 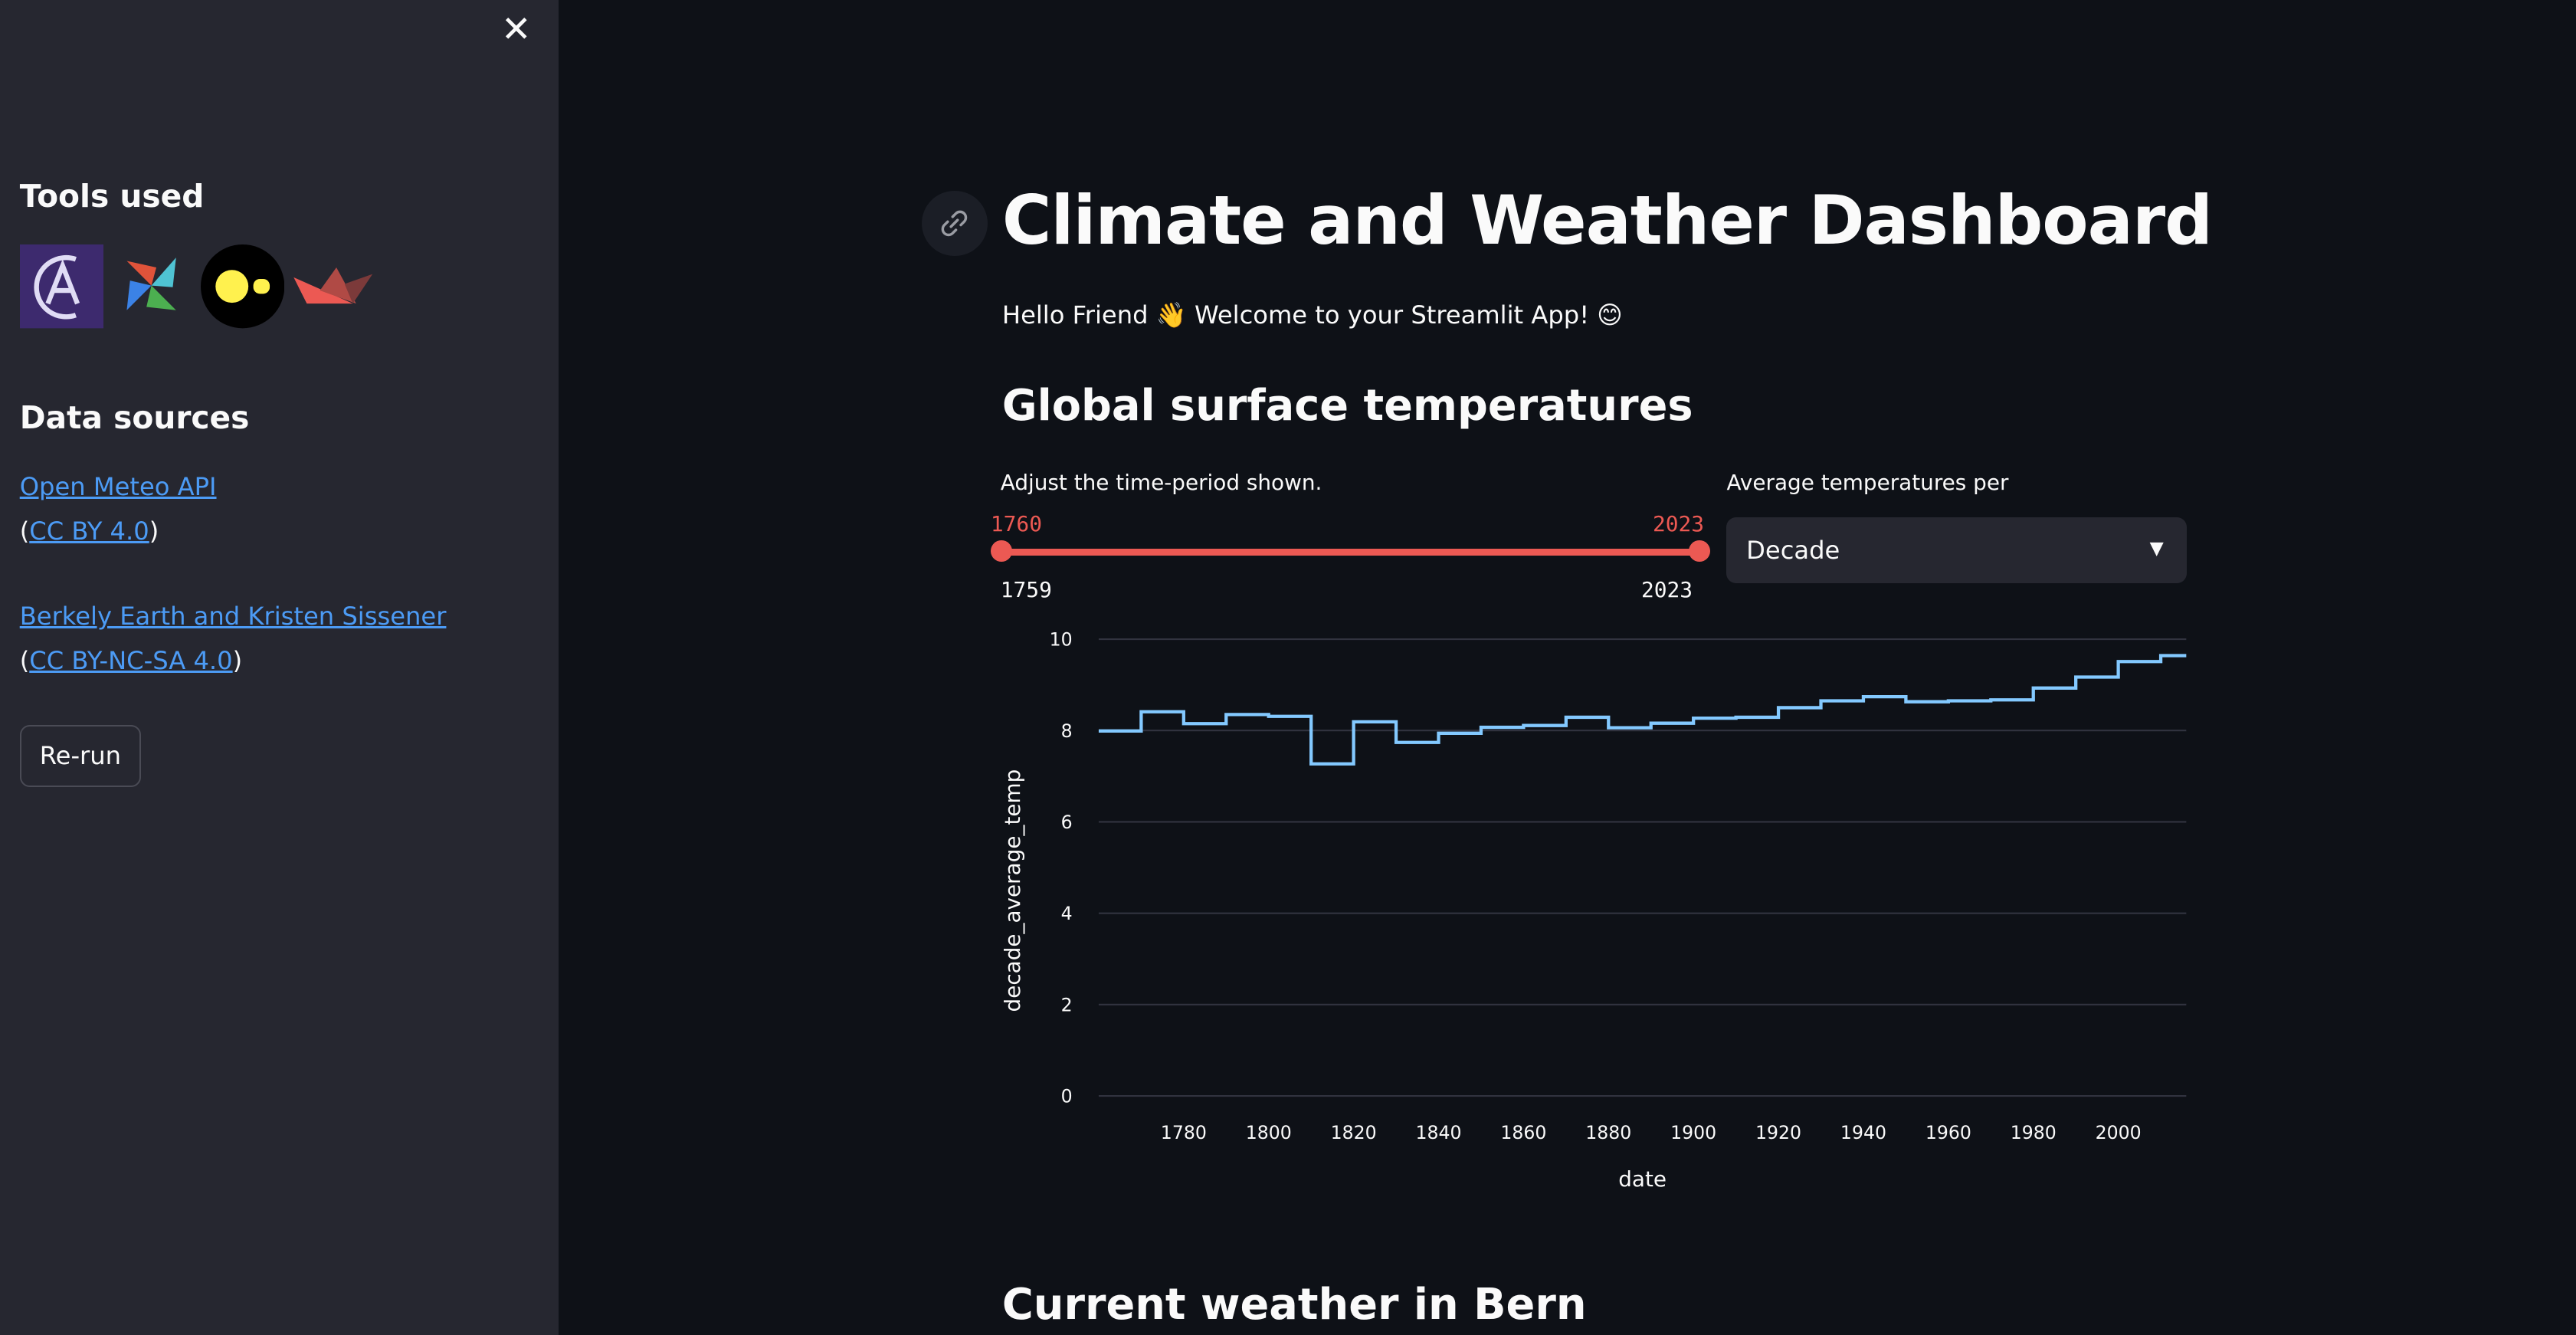 What do you see at coordinates (62, 286) in the screenshot?
I see `astronomer-logo-icon` at bounding box center [62, 286].